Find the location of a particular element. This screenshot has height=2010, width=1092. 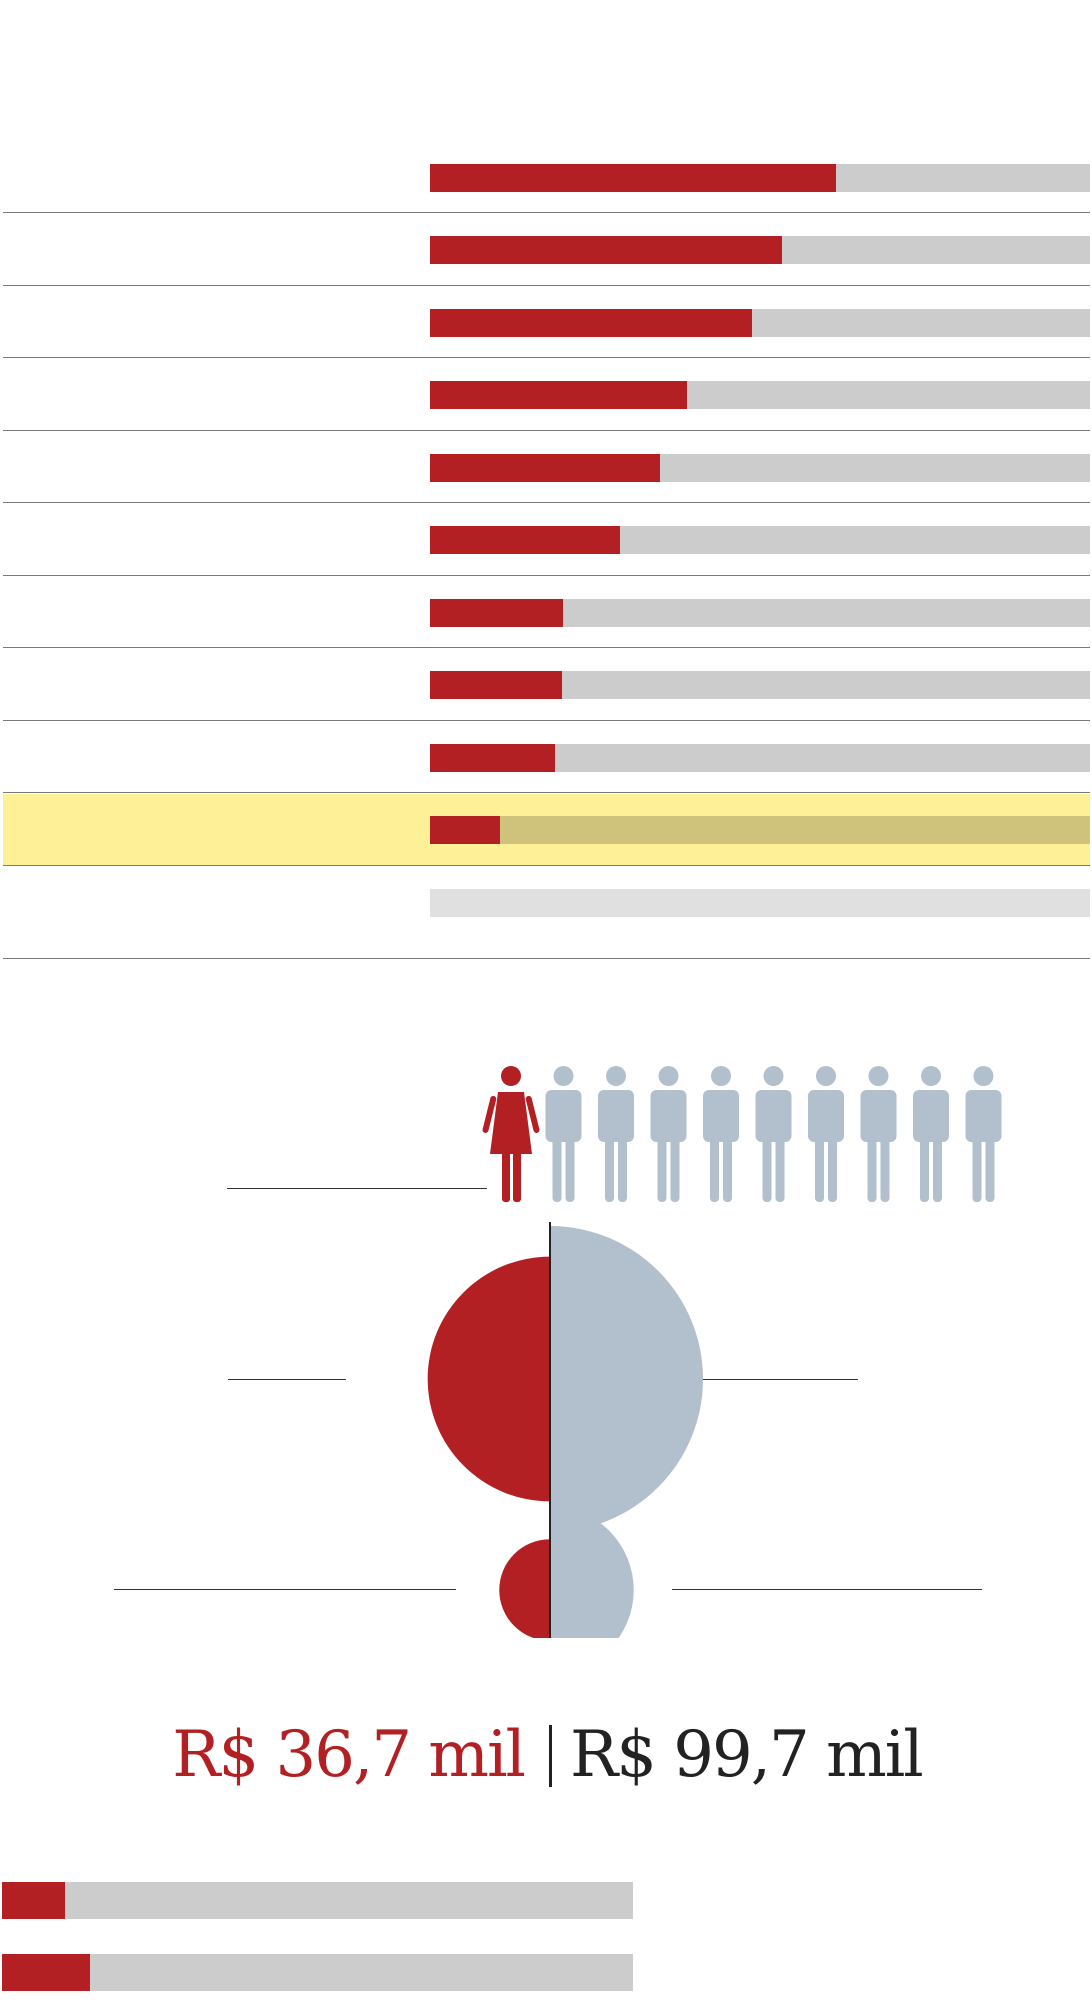

circle-2-left-leader is located at coordinates (285, 1589).